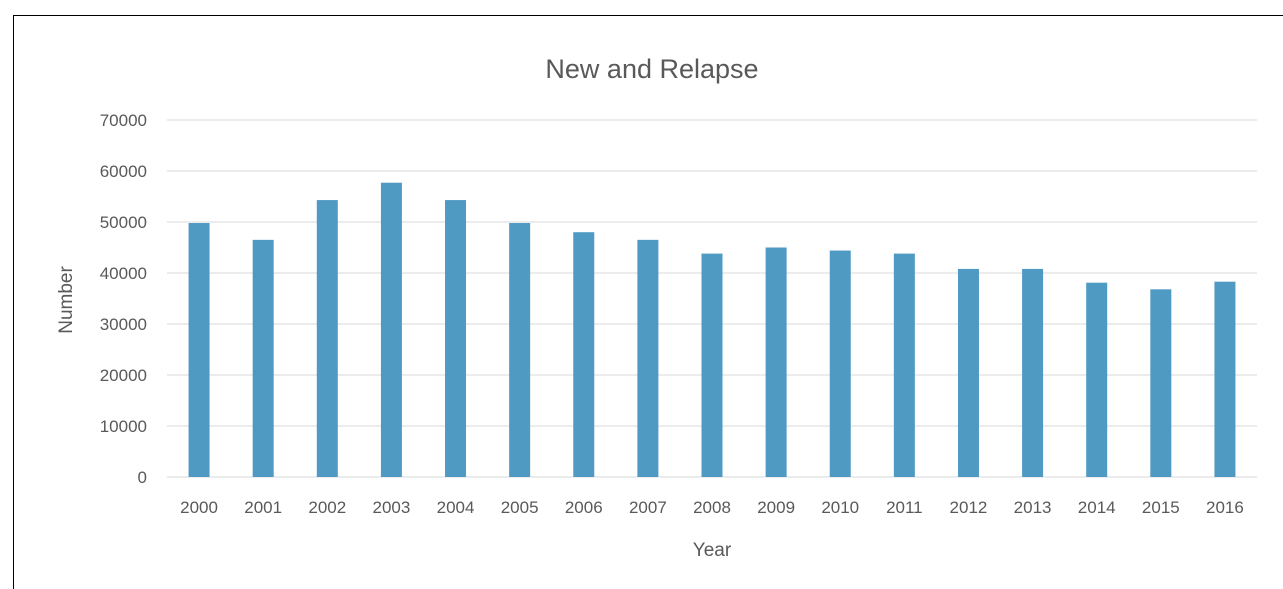 This screenshot has height=589, width=1283. Describe the element at coordinates (456, 338) in the screenshot. I see `bar-2004` at that location.